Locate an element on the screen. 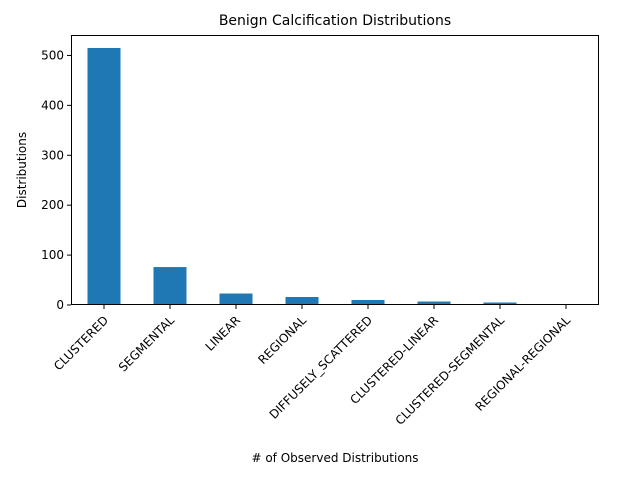  x-tick-label: SEGMENTAL is located at coordinates (147, 344).